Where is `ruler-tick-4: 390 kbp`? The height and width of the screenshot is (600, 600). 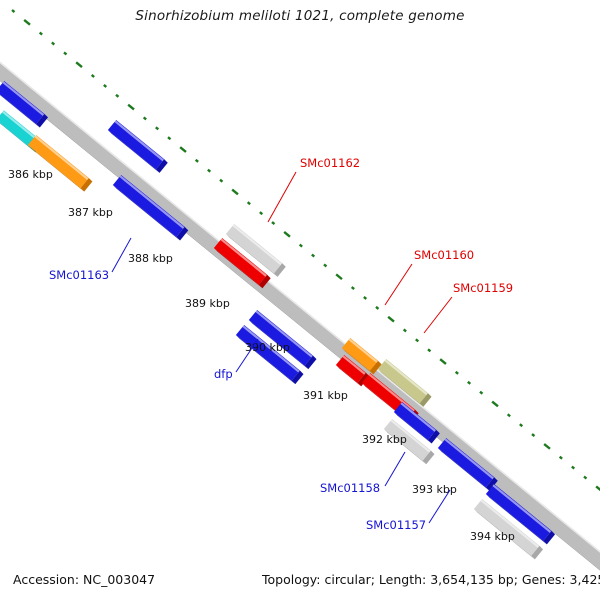 ruler-tick-4: 390 kbp is located at coordinates (267, 347).